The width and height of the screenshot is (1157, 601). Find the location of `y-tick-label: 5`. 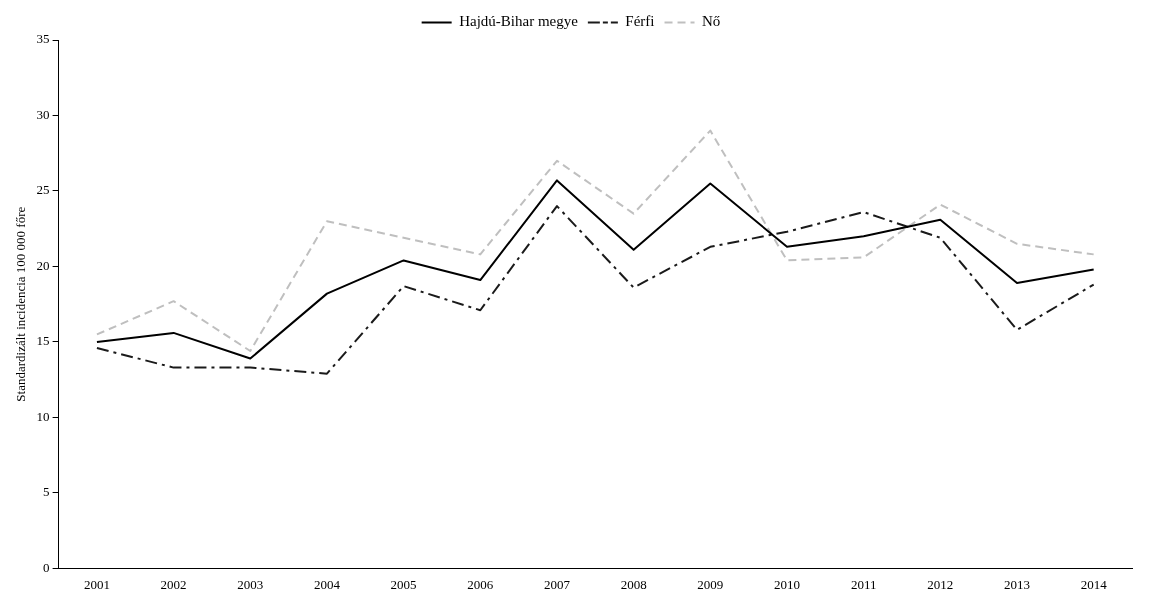

y-tick-label: 5 is located at coordinates (46, 492).